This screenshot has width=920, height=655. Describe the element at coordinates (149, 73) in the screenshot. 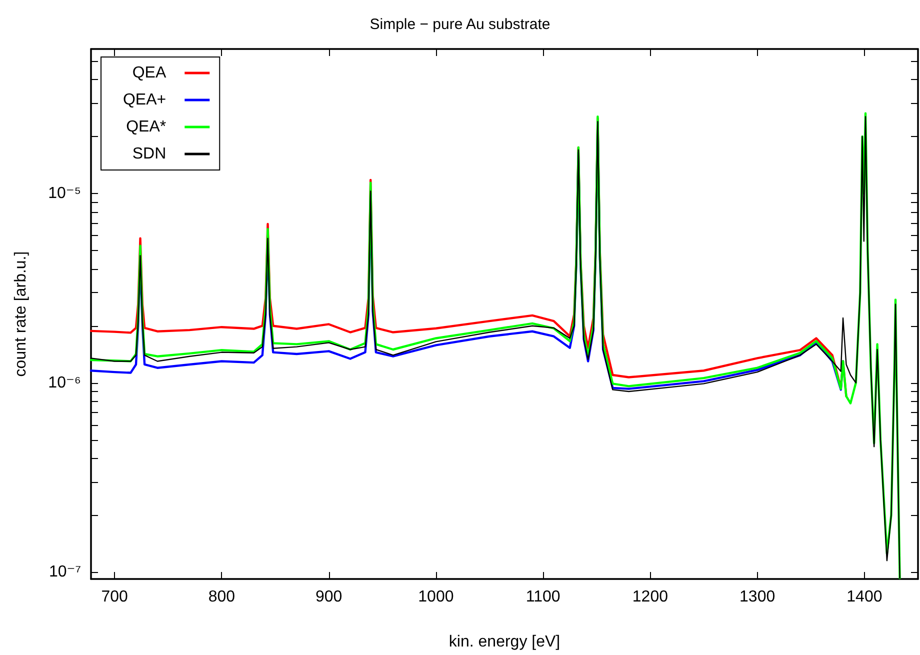

I see `legend-label: QEA` at that location.